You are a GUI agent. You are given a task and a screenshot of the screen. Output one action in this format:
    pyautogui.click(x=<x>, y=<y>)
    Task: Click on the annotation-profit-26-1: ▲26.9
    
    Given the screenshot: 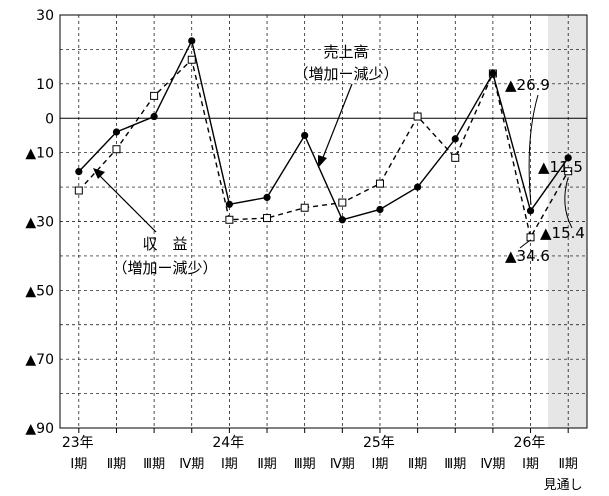 What is the action you would take?
    pyautogui.click(x=527, y=85)
    